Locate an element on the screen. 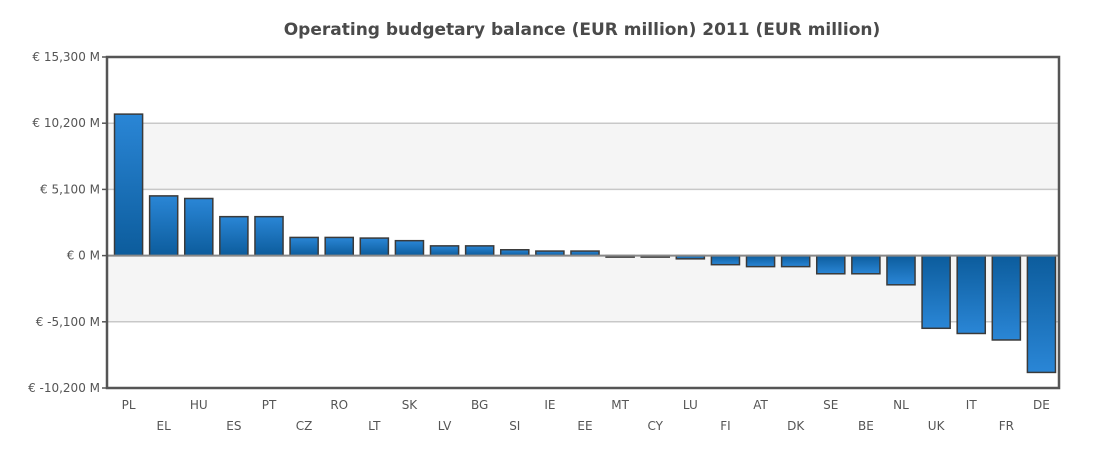 The image size is (1093, 460). x-tick-label: DK is located at coordinates (796, 426).